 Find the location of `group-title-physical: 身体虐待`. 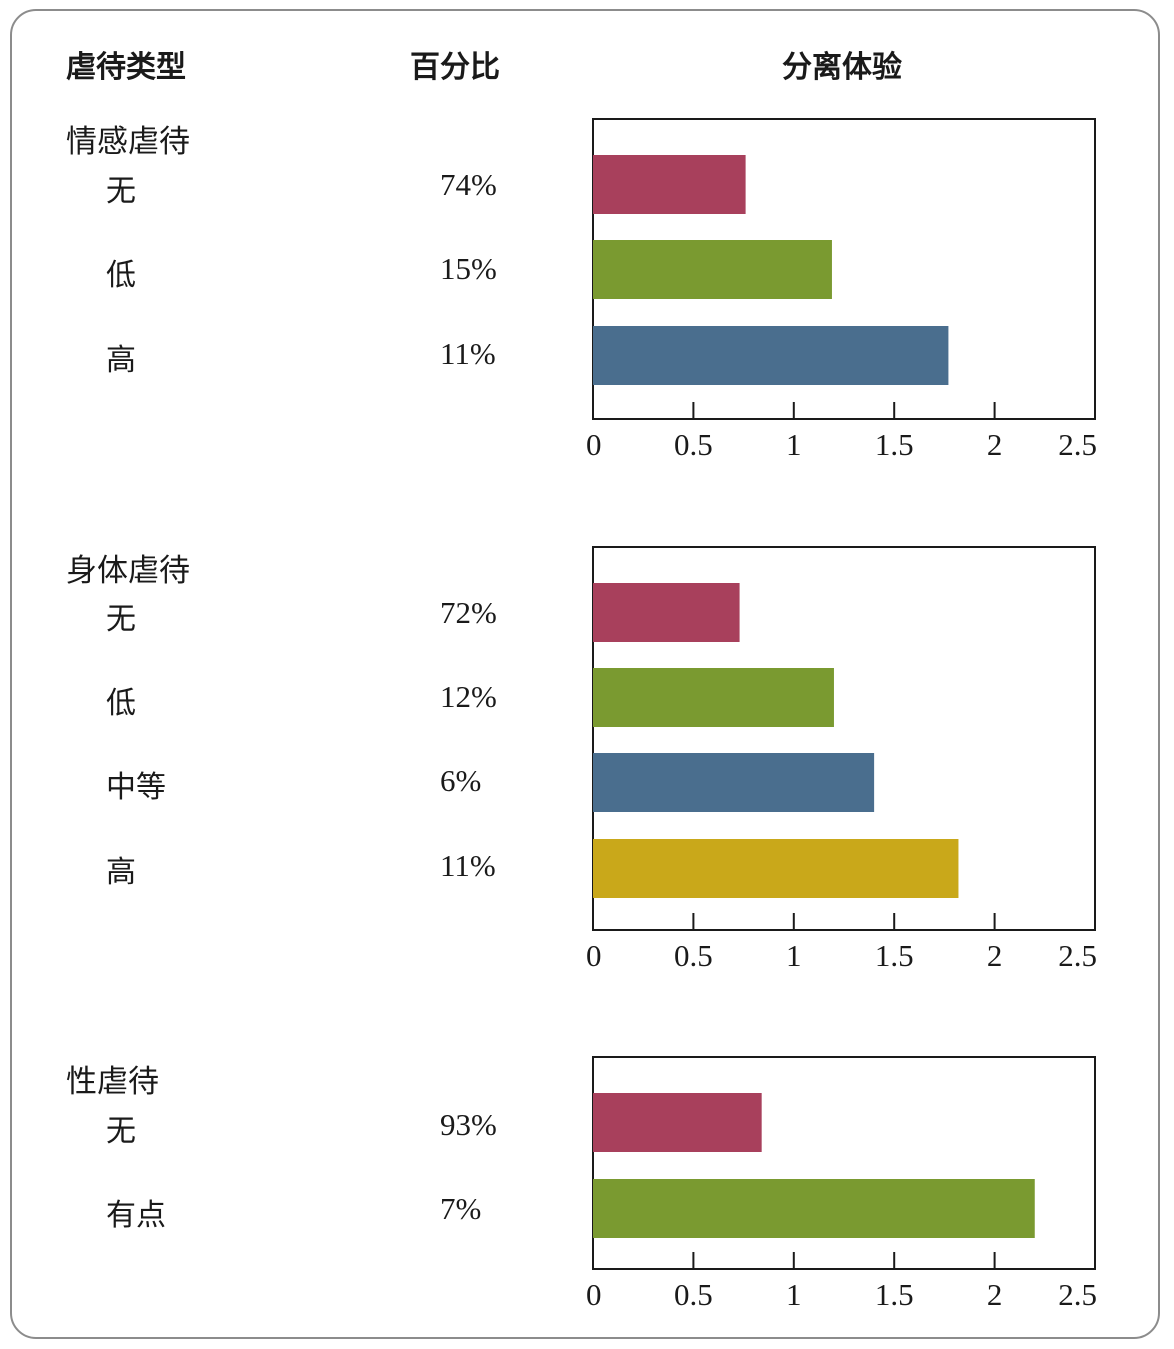

group-title-physical: 身体虐待 is located at coordinates (128, 571).